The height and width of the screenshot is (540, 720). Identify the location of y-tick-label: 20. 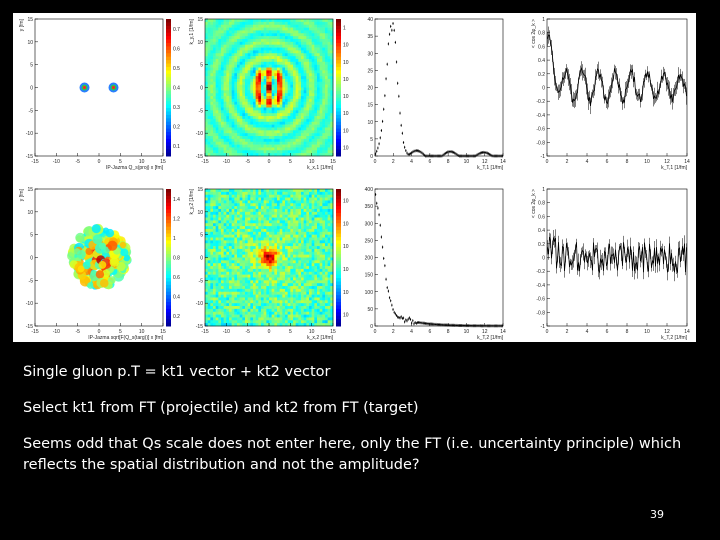
(370, 89).